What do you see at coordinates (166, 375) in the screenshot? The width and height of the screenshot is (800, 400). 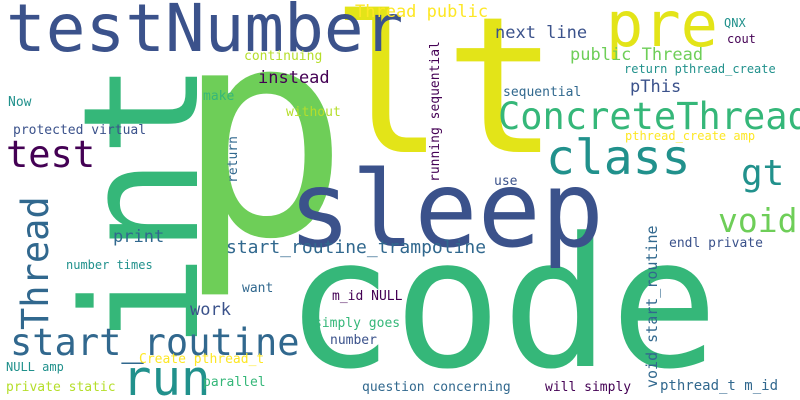 I see `word-run: run` at bounding box center [166, 375].